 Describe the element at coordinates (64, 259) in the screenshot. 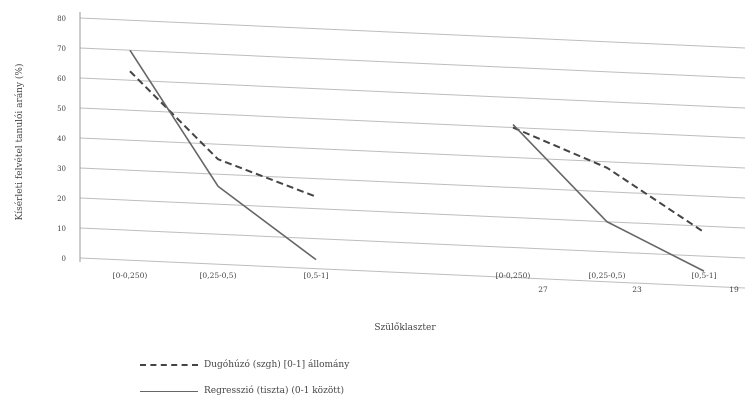

I see `y-tick-label: 0` at that location.